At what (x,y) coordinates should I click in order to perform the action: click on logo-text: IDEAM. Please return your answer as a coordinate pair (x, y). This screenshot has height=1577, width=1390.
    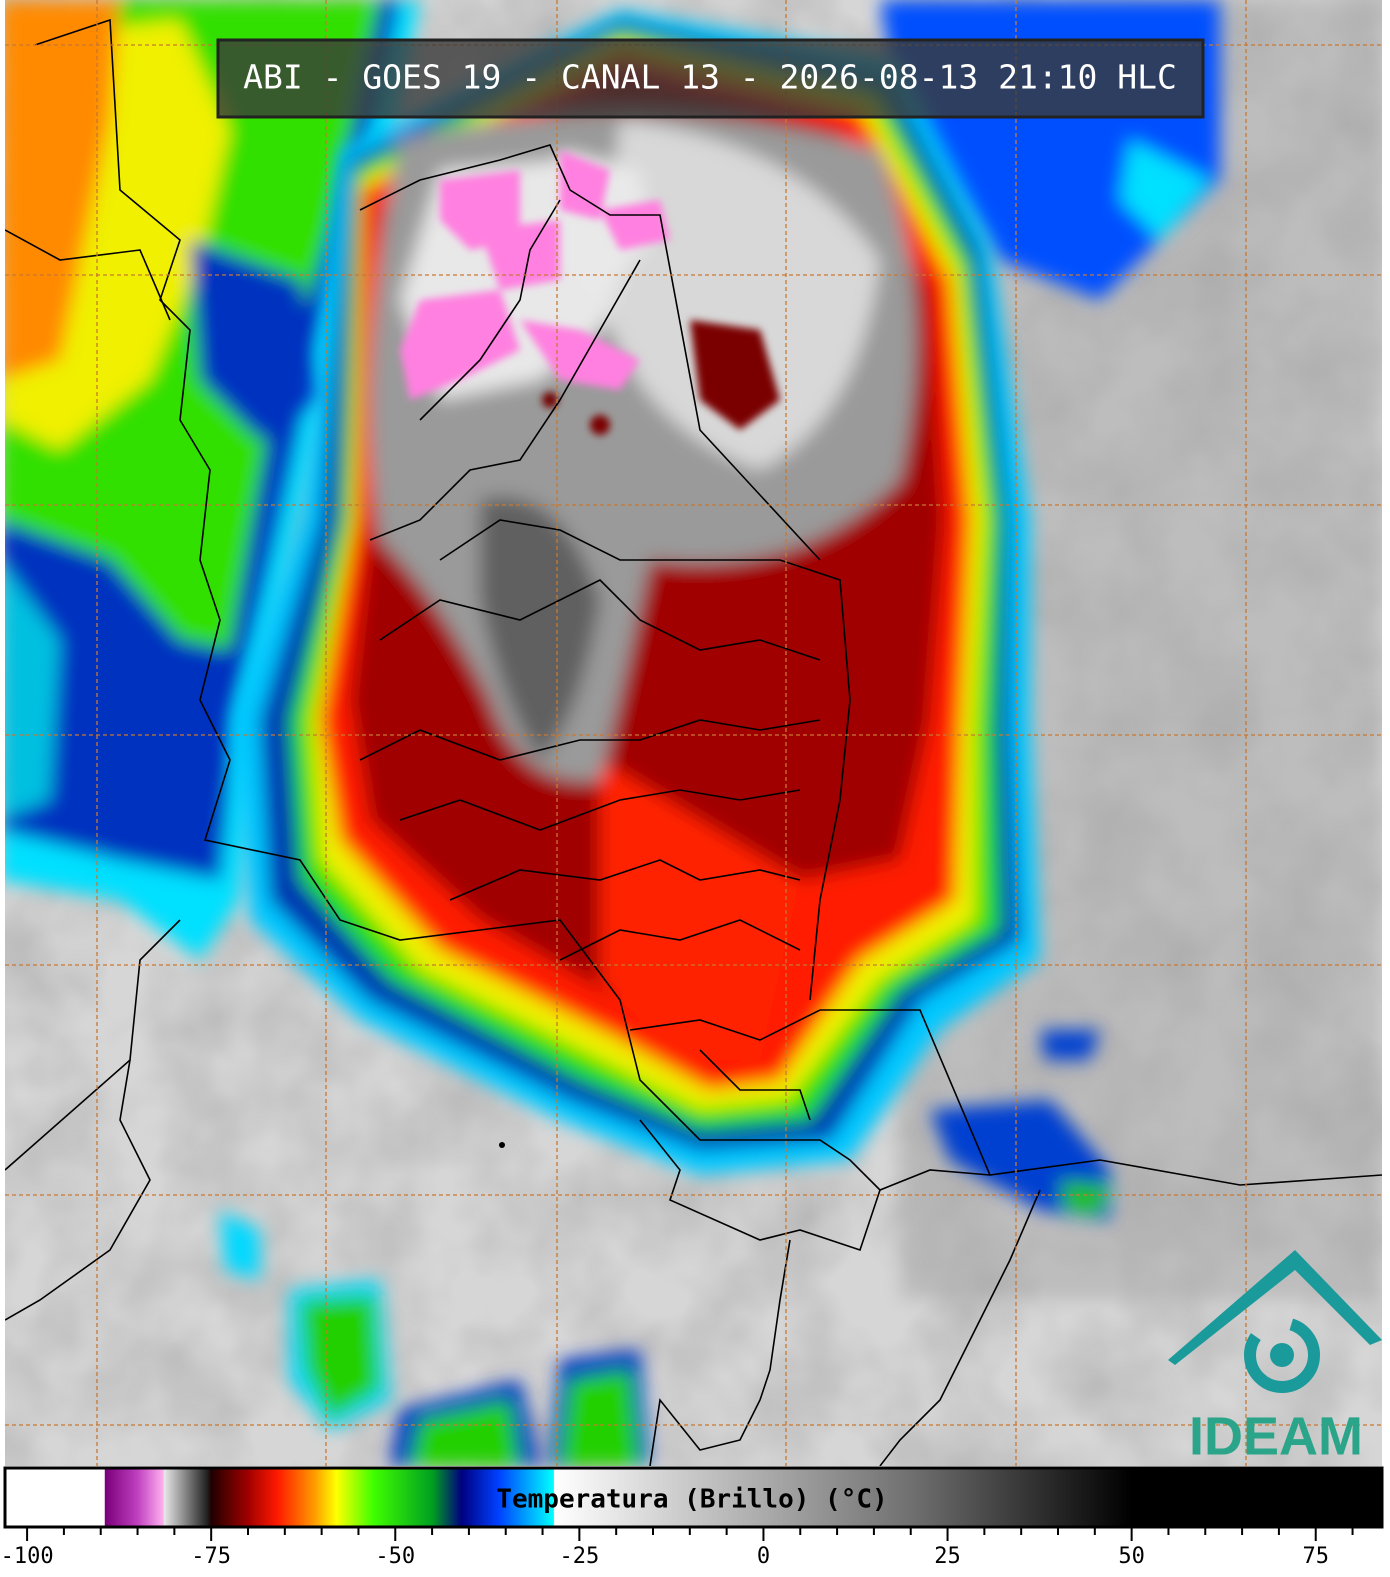
    Looking at the image, I should click on (1276, 1436).